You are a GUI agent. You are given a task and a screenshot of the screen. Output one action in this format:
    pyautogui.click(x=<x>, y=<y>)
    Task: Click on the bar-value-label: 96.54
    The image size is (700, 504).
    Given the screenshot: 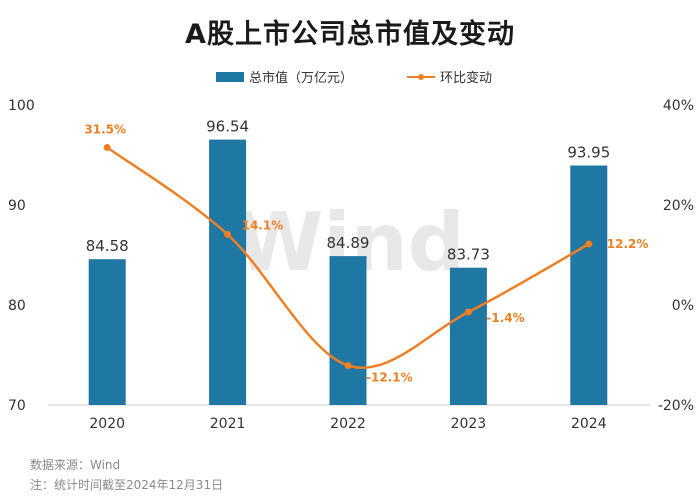 What is the action you would take?
    pyautogui.click(x=227, y=127)
    